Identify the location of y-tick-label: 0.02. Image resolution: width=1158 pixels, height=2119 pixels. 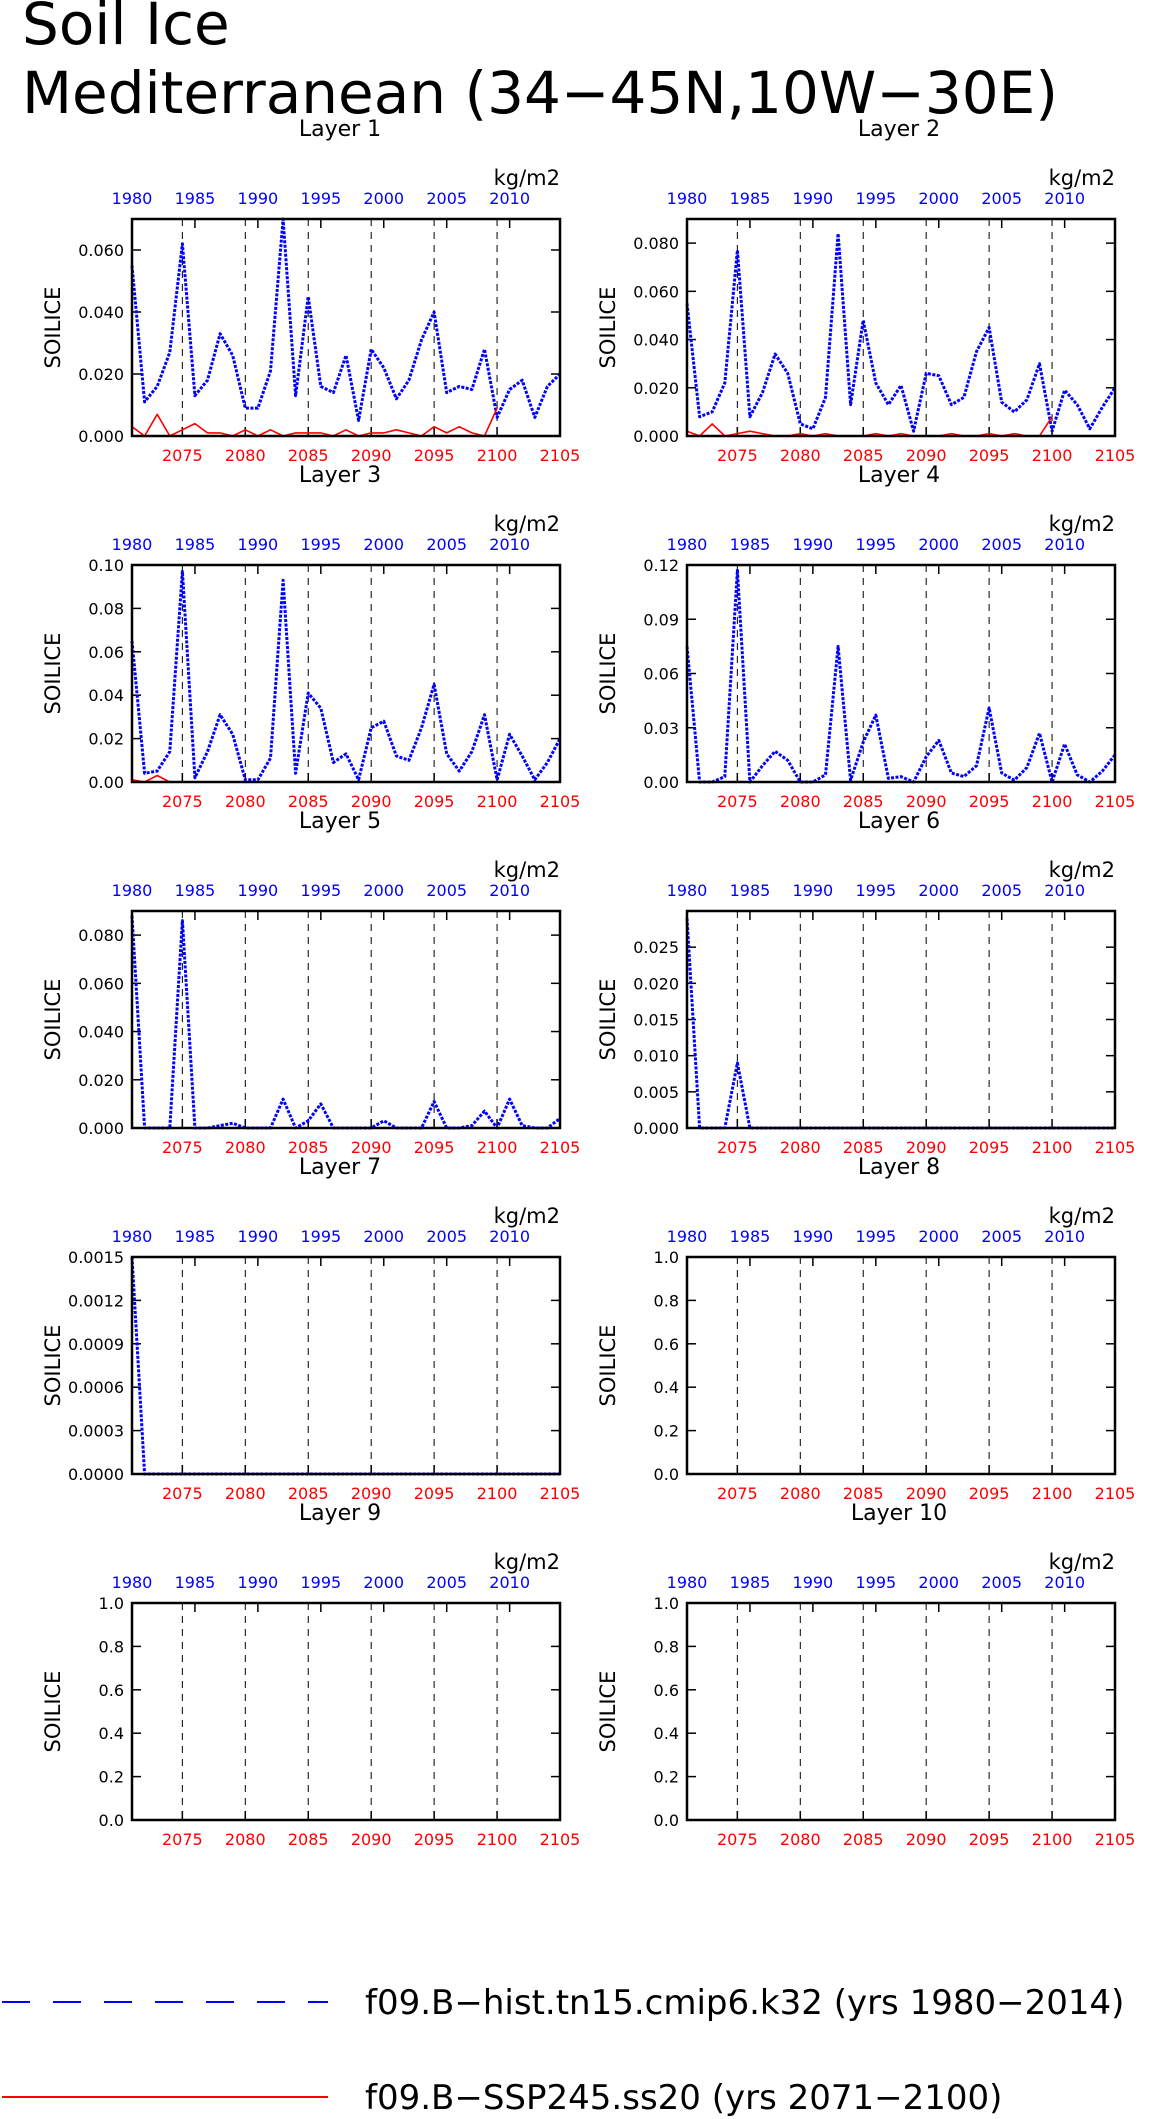
(106, 739).